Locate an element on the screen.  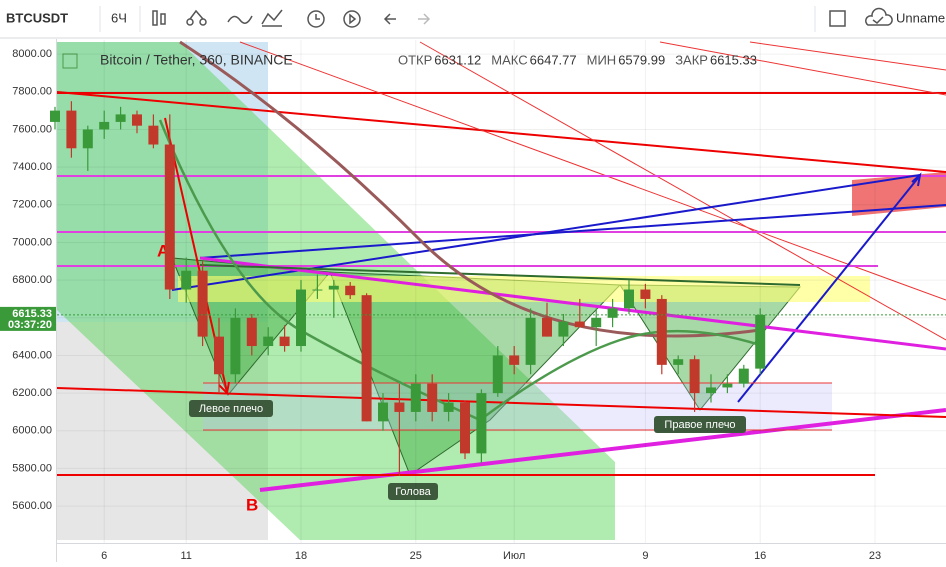
toolbar-bg is located at coordinates (473, 19).